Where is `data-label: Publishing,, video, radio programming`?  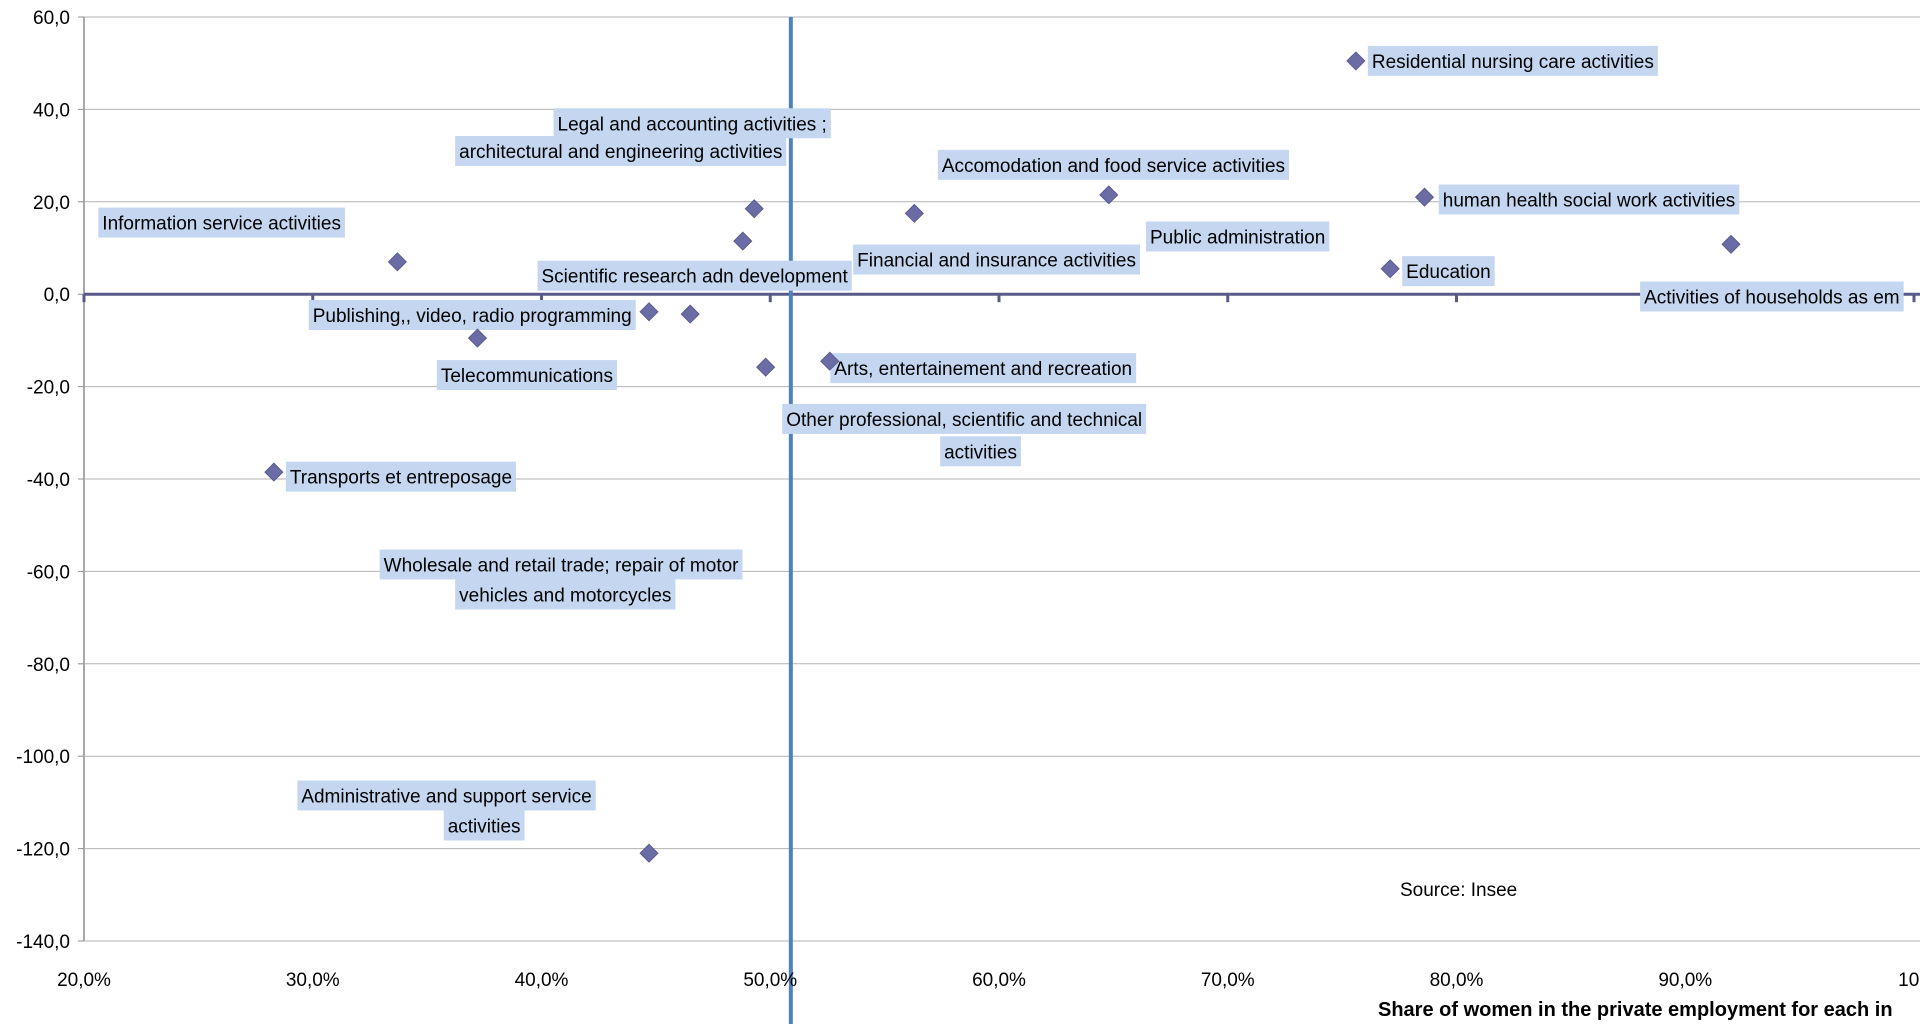 data-label: Publishing,, video, radio programming is located at coordinates (472, 316).